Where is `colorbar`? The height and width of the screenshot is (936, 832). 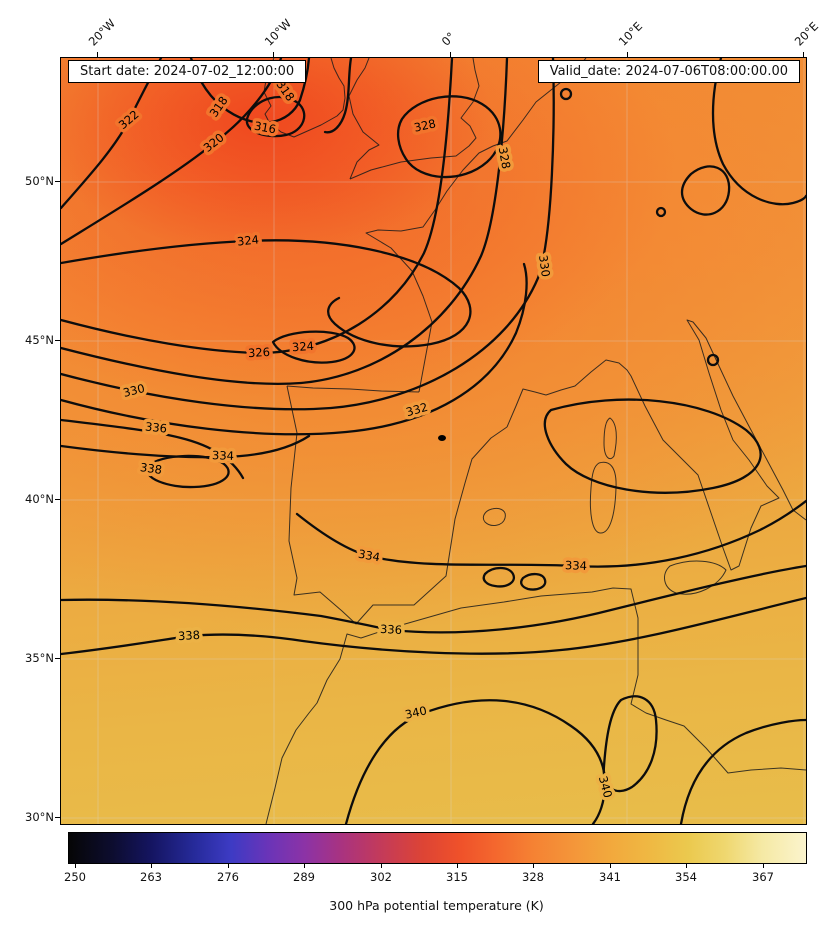
colorbar is located at coordinates (437, 848).